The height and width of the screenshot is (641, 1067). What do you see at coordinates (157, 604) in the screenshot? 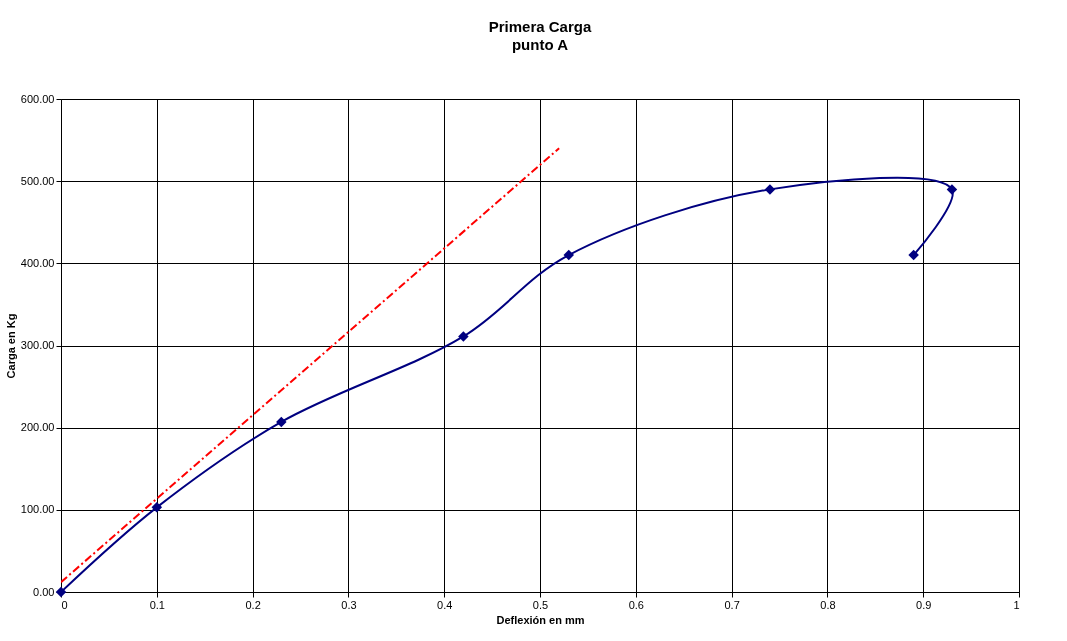
I see `x-tick-label: 0.1` at bounding box center [157, 604].